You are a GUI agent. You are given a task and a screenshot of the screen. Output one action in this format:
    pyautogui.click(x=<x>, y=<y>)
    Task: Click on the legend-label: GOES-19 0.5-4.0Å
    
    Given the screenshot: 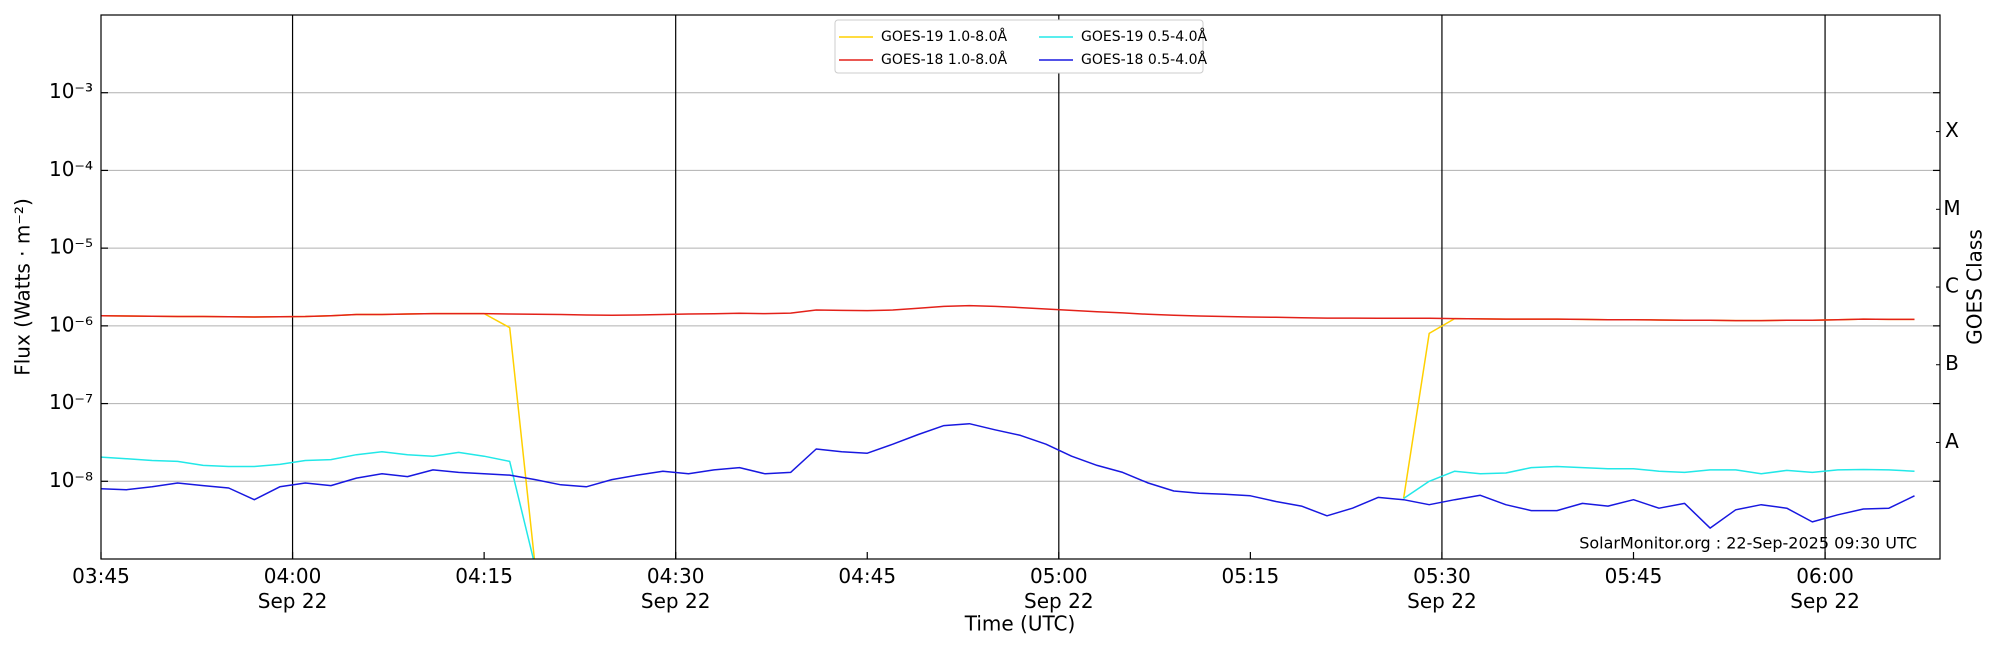 What is the action you would take?
    pyautogui.click(x=1144, y=36)
    